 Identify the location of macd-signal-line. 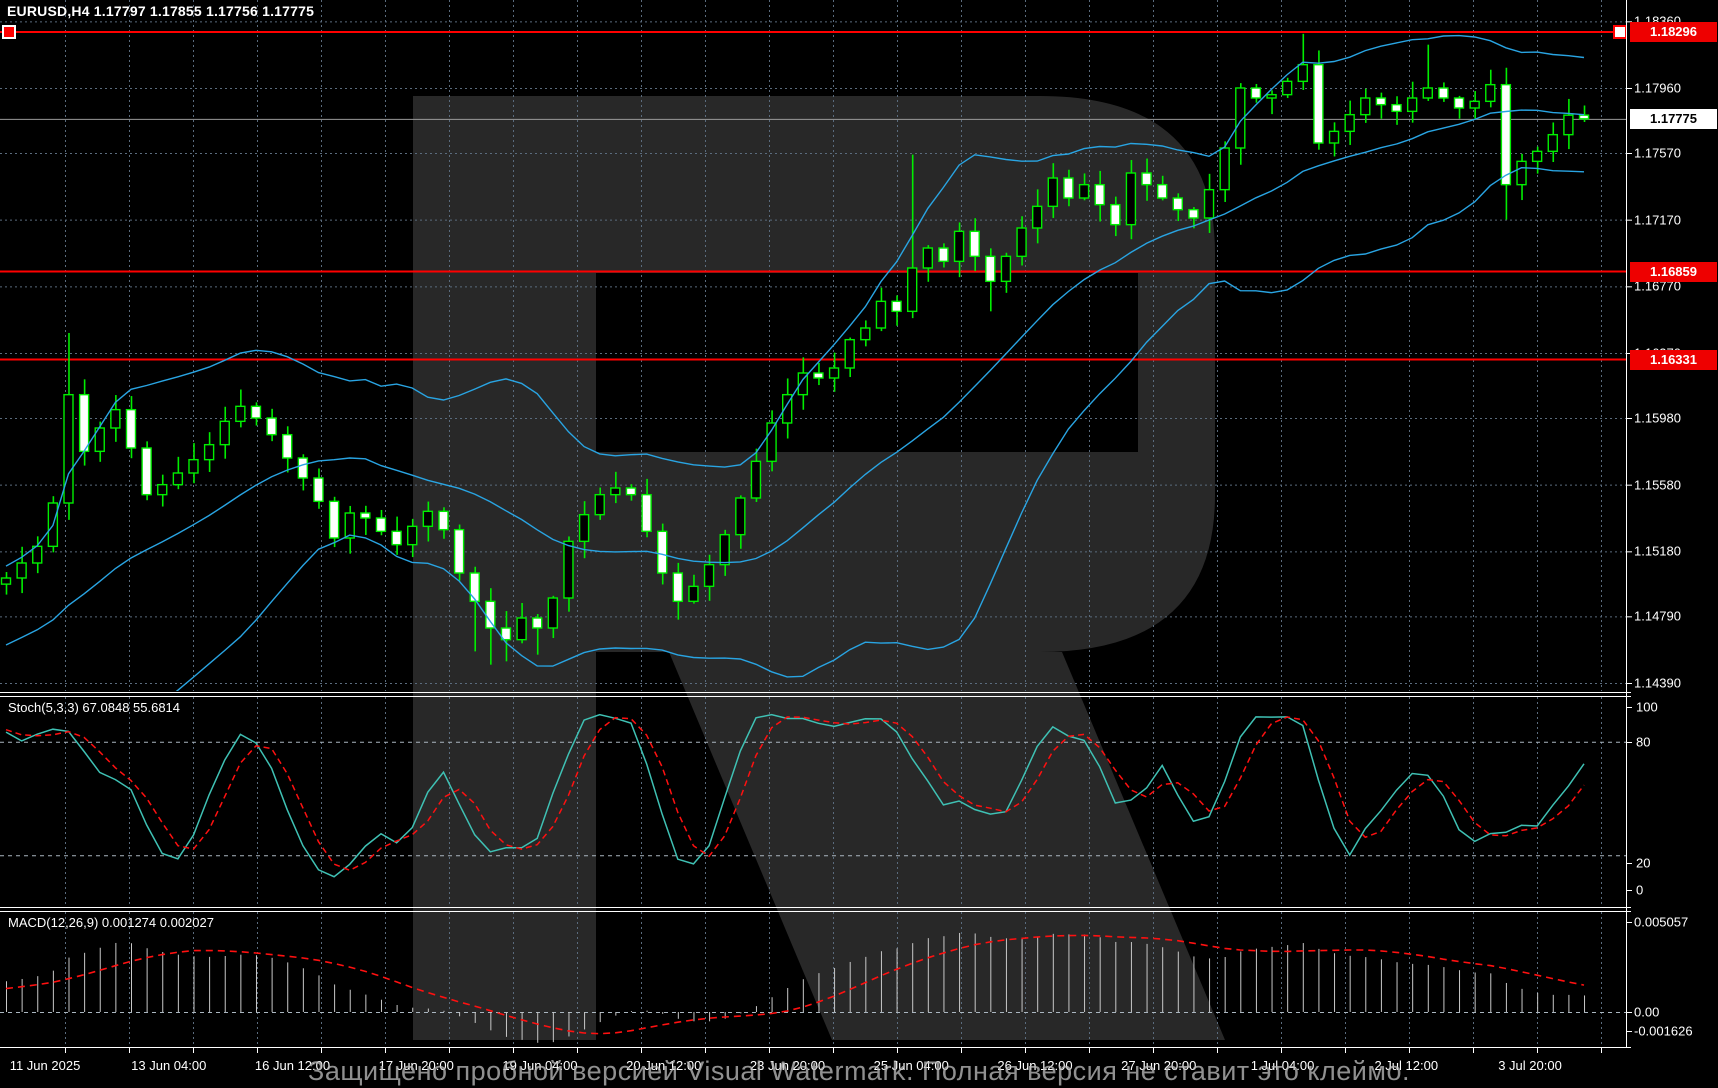
(795, 984).